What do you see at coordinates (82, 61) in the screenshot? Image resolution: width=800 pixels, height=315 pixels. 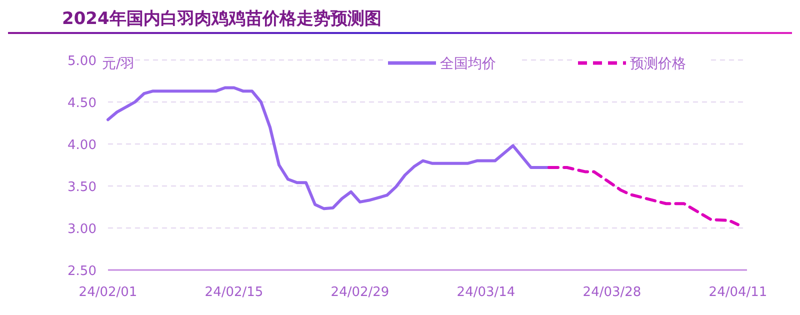 I see `y-tick-label: 5.00` at bounding box center [82, 61].